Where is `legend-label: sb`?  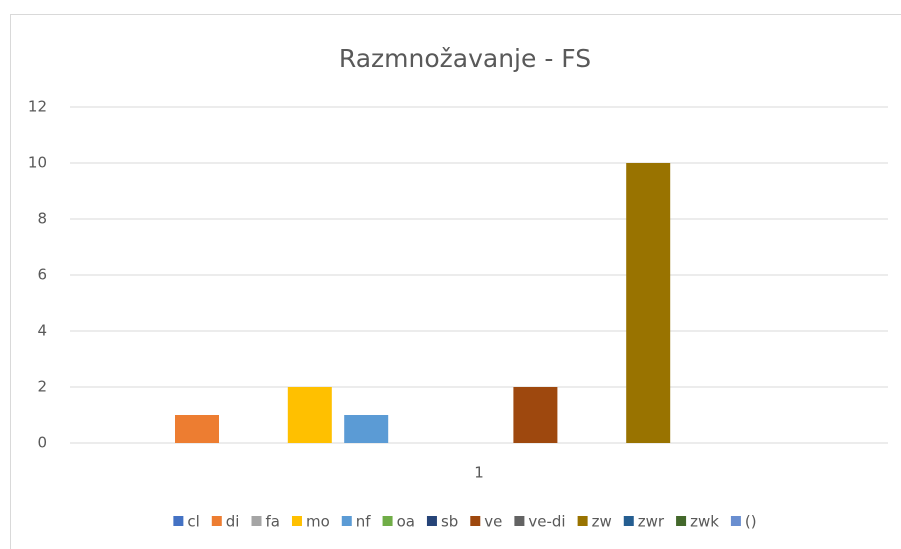
legend-label: sb is located at coordinates (449, 522).